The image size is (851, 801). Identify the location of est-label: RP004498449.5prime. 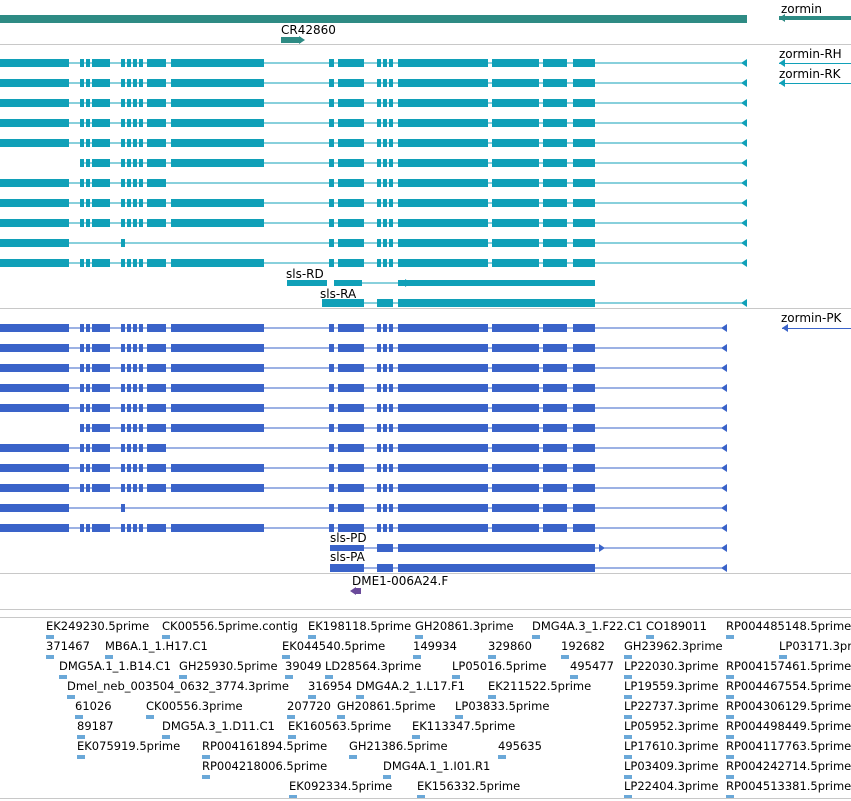
(788, 726).